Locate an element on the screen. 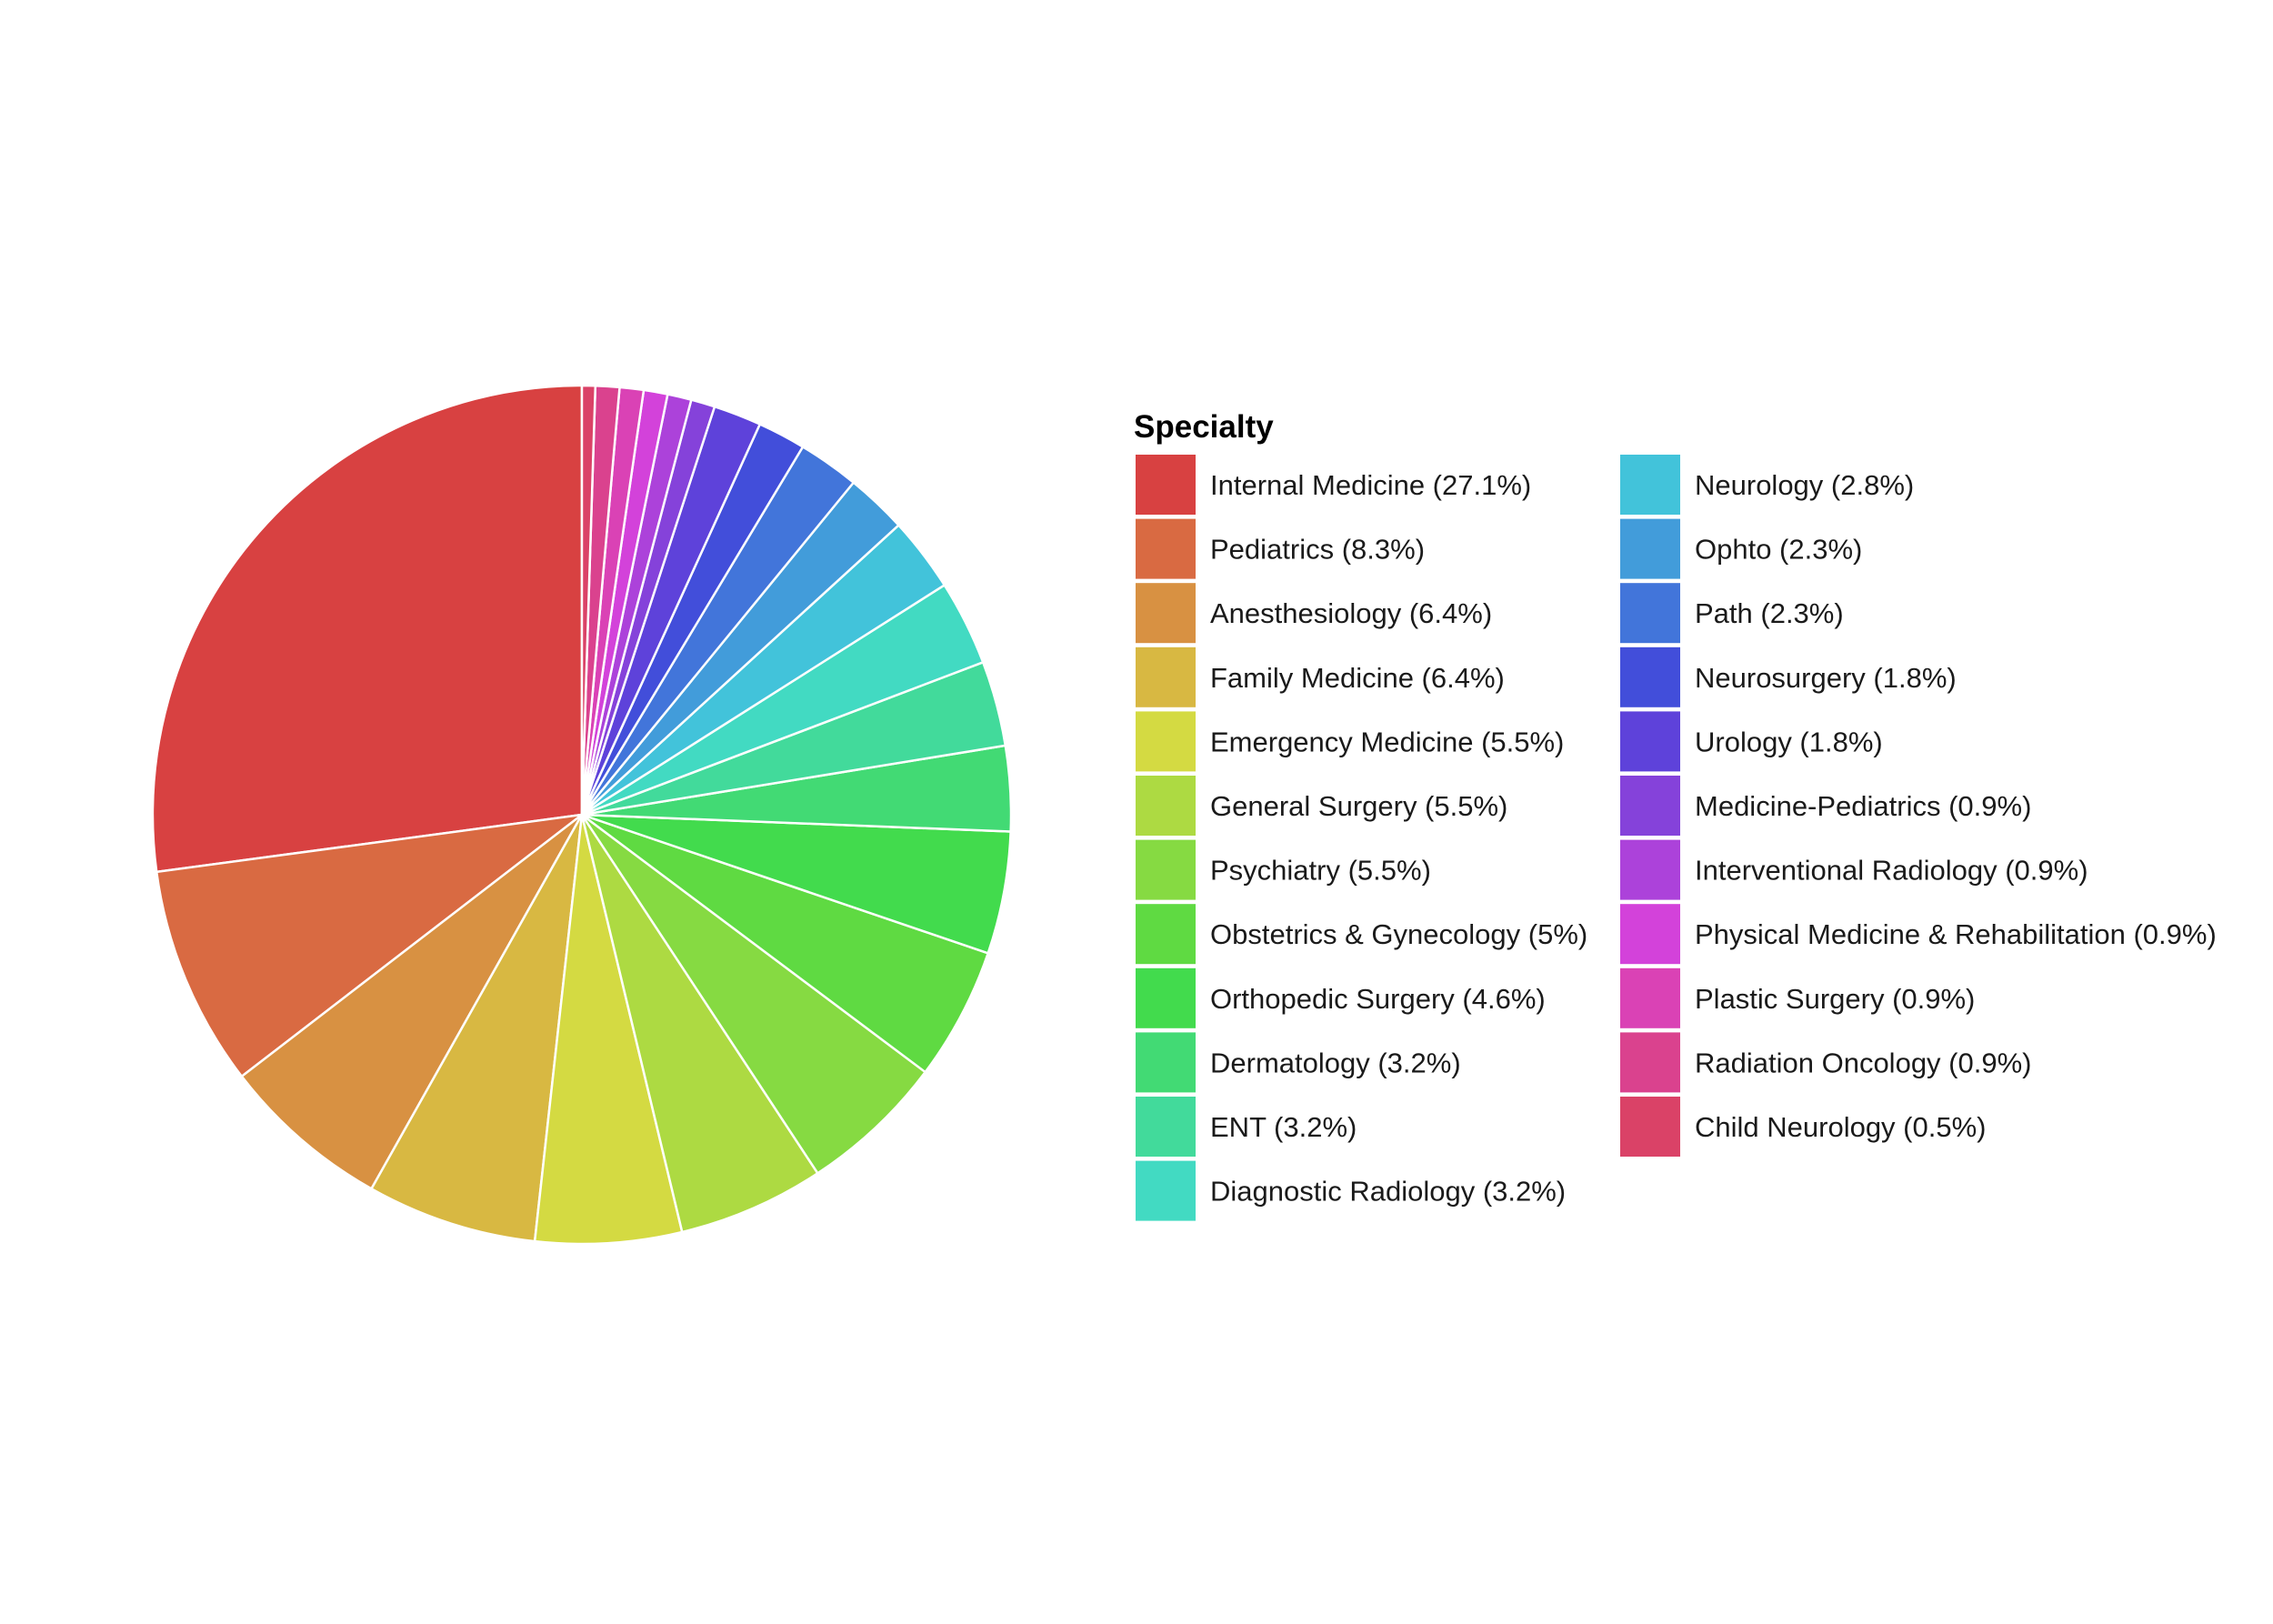  legend-label: Pediatrics (8.3%) is located at coordinates (1317, 550).